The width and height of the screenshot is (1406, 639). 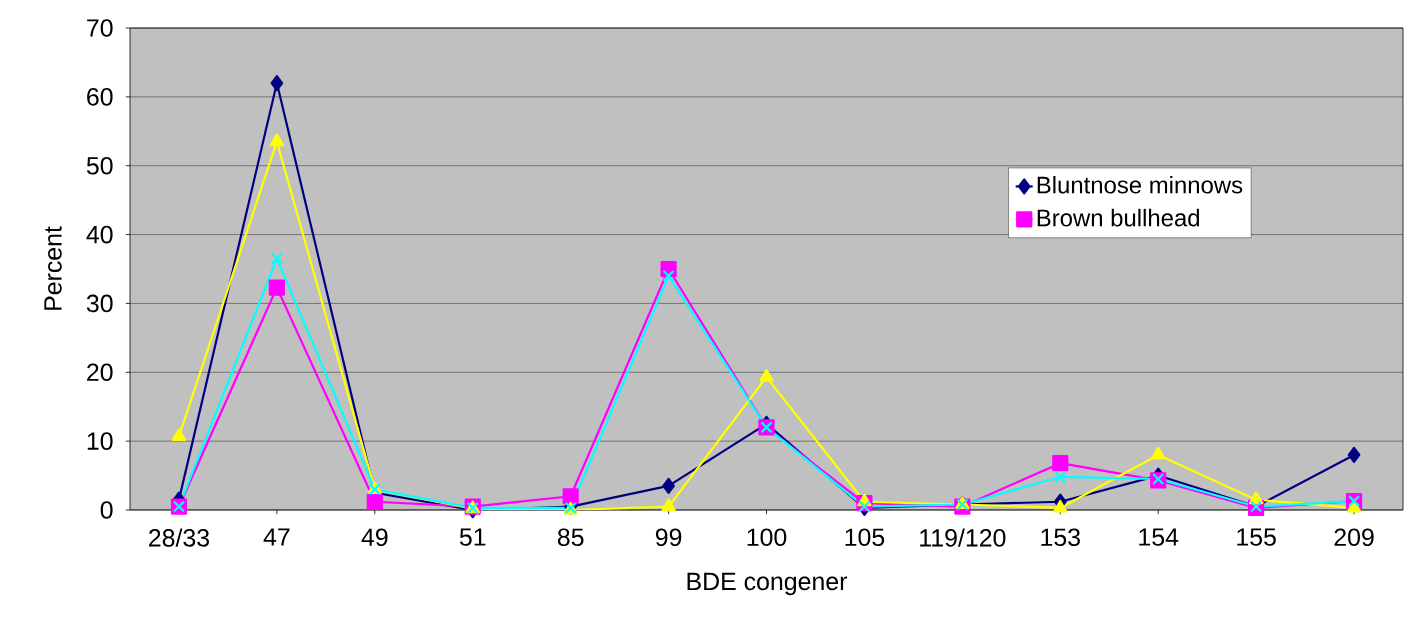 I want to click on legend-label: Bluntnose minnows, so click(x=1140, y=184).